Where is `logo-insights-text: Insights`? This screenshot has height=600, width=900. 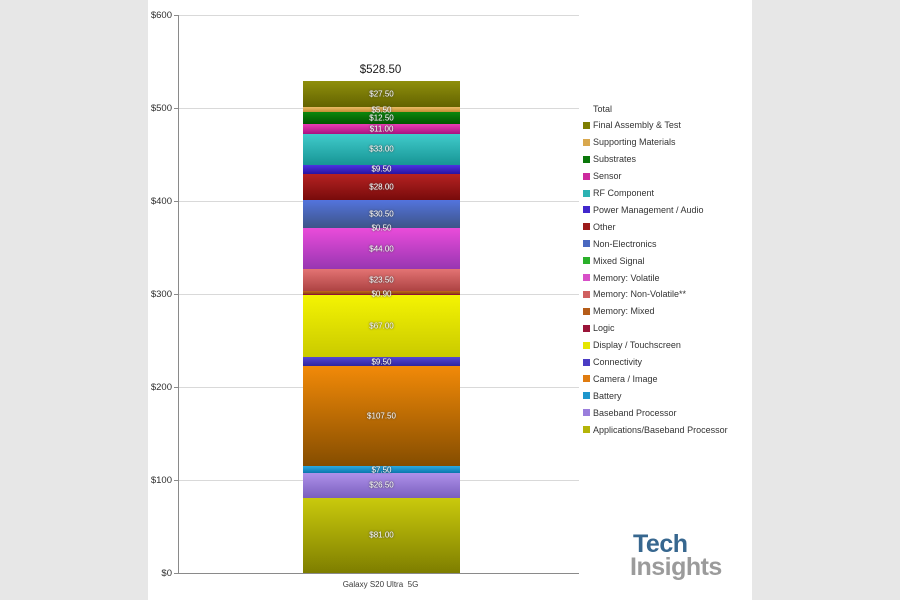
logo-insights-text: Insights is located at coordinates (676, 567).